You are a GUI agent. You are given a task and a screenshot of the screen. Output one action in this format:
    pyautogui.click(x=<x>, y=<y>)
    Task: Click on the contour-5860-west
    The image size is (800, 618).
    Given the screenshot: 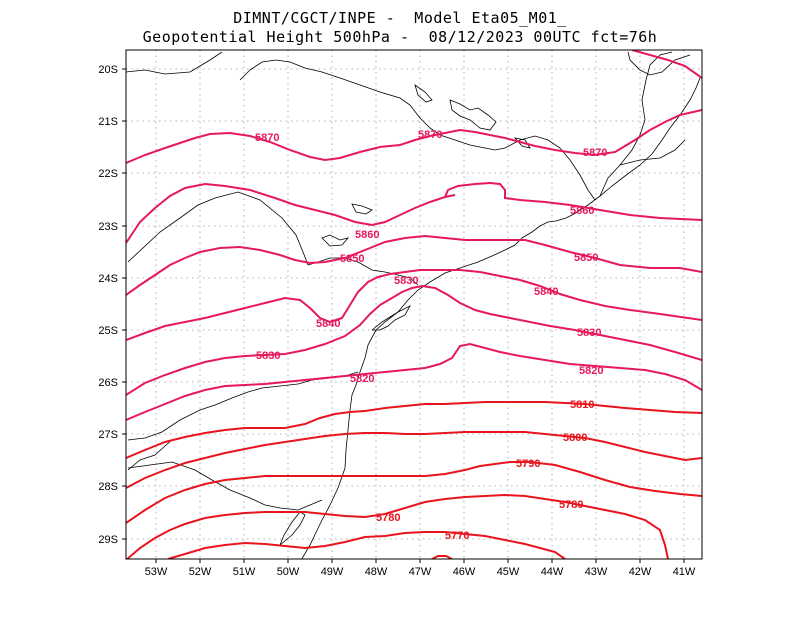 What is the action you would take?
    pyautogui.click(x=291, y=213)
    